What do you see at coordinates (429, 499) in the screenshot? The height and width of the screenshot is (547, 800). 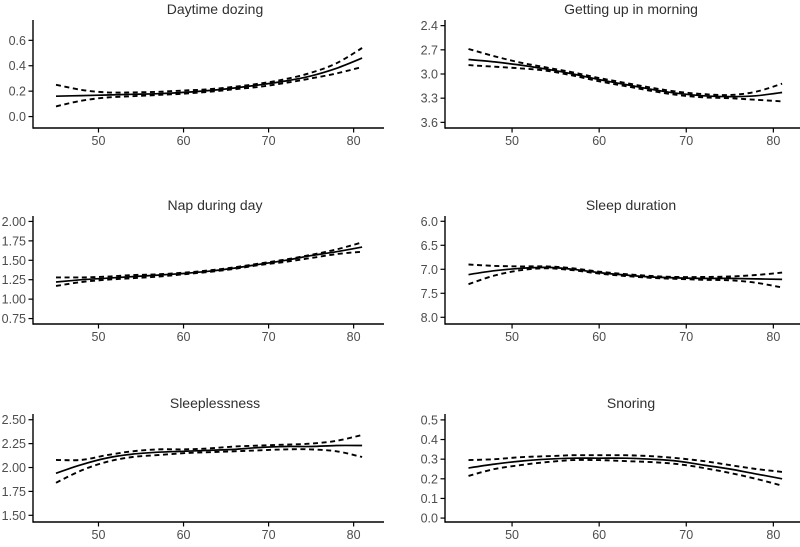 I see `y-tick-label: 0.1` at bounding box center [429, 499].